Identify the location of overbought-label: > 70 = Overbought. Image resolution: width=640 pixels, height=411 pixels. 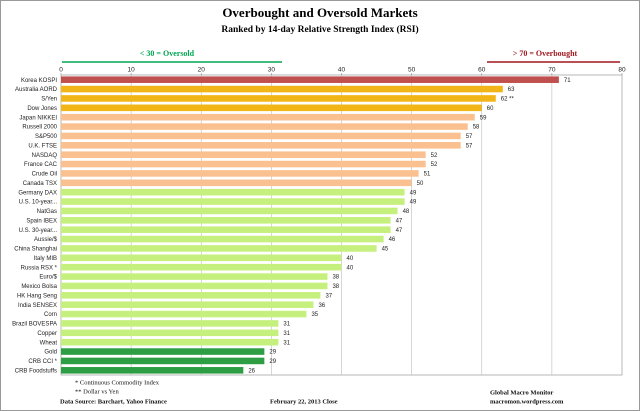
(545, 53).